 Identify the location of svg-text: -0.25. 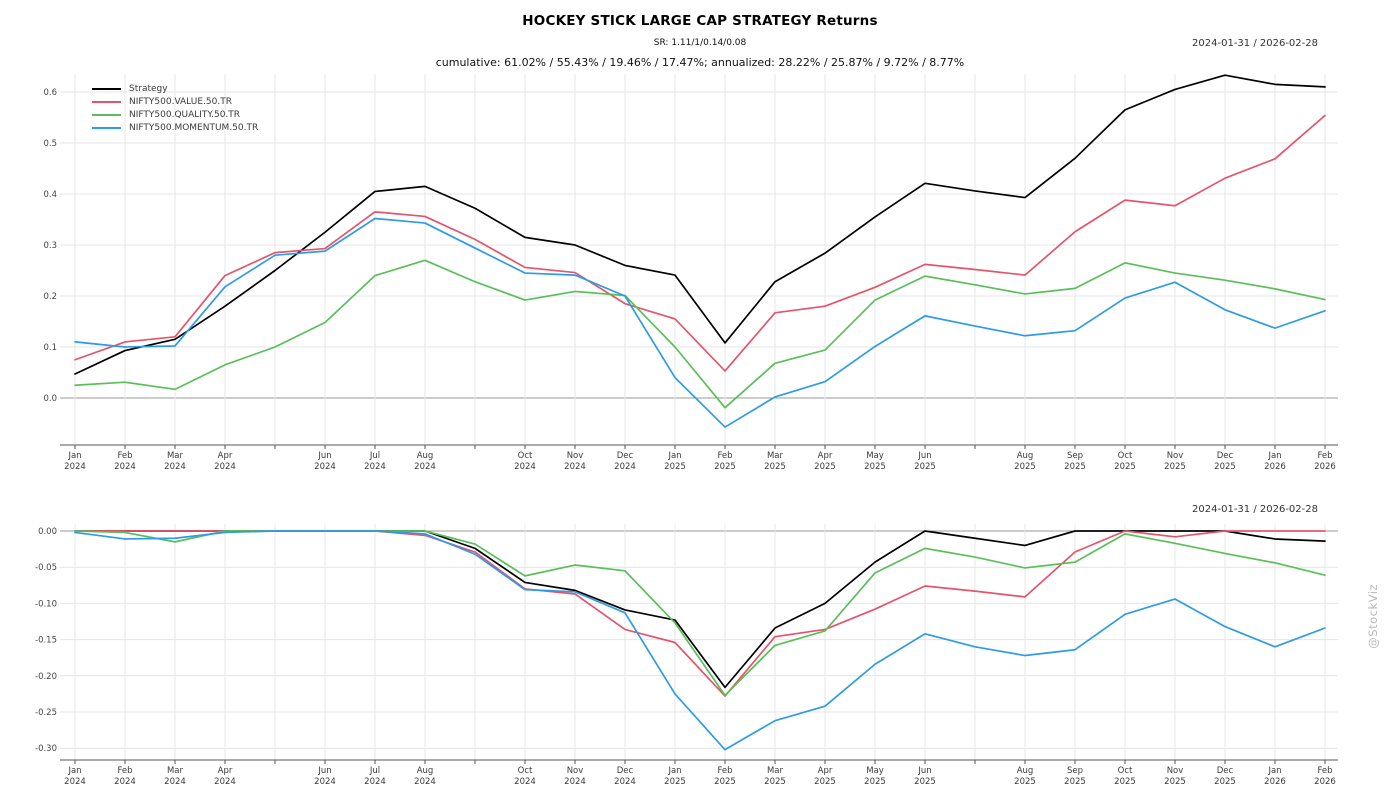
(46, 713).